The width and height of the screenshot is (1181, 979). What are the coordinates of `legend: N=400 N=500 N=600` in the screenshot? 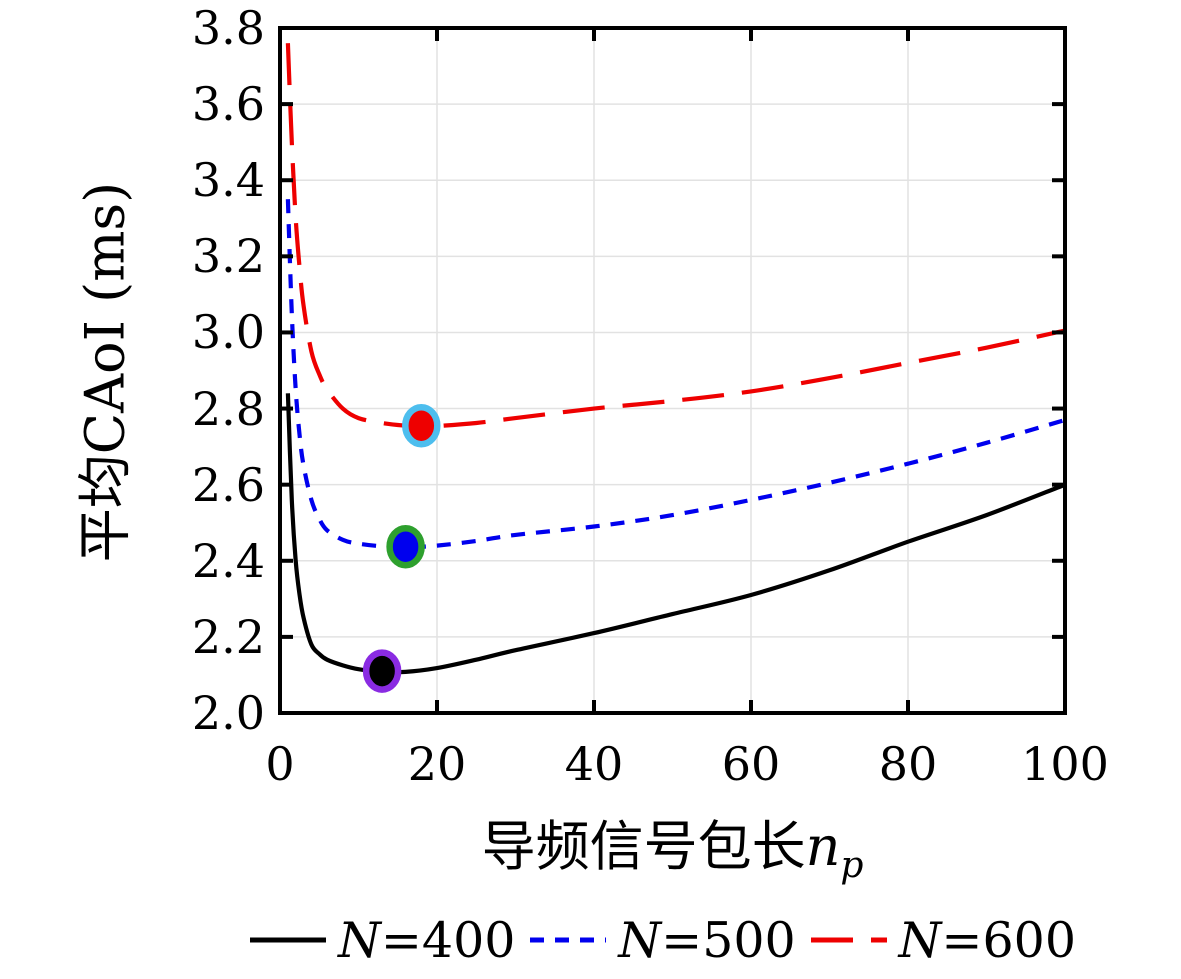 It's located at (662, 940).